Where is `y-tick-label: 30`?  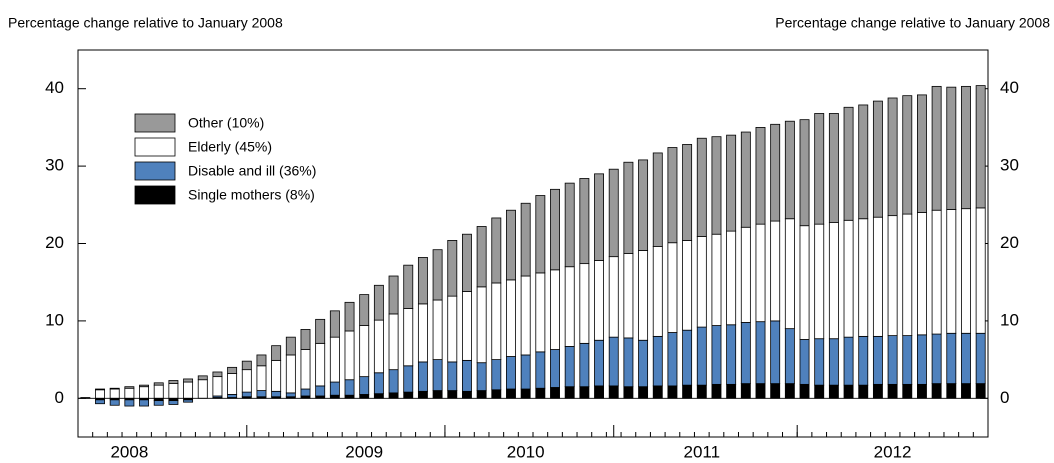 y-tick-label: 30 is located at coordinates (54, 165).